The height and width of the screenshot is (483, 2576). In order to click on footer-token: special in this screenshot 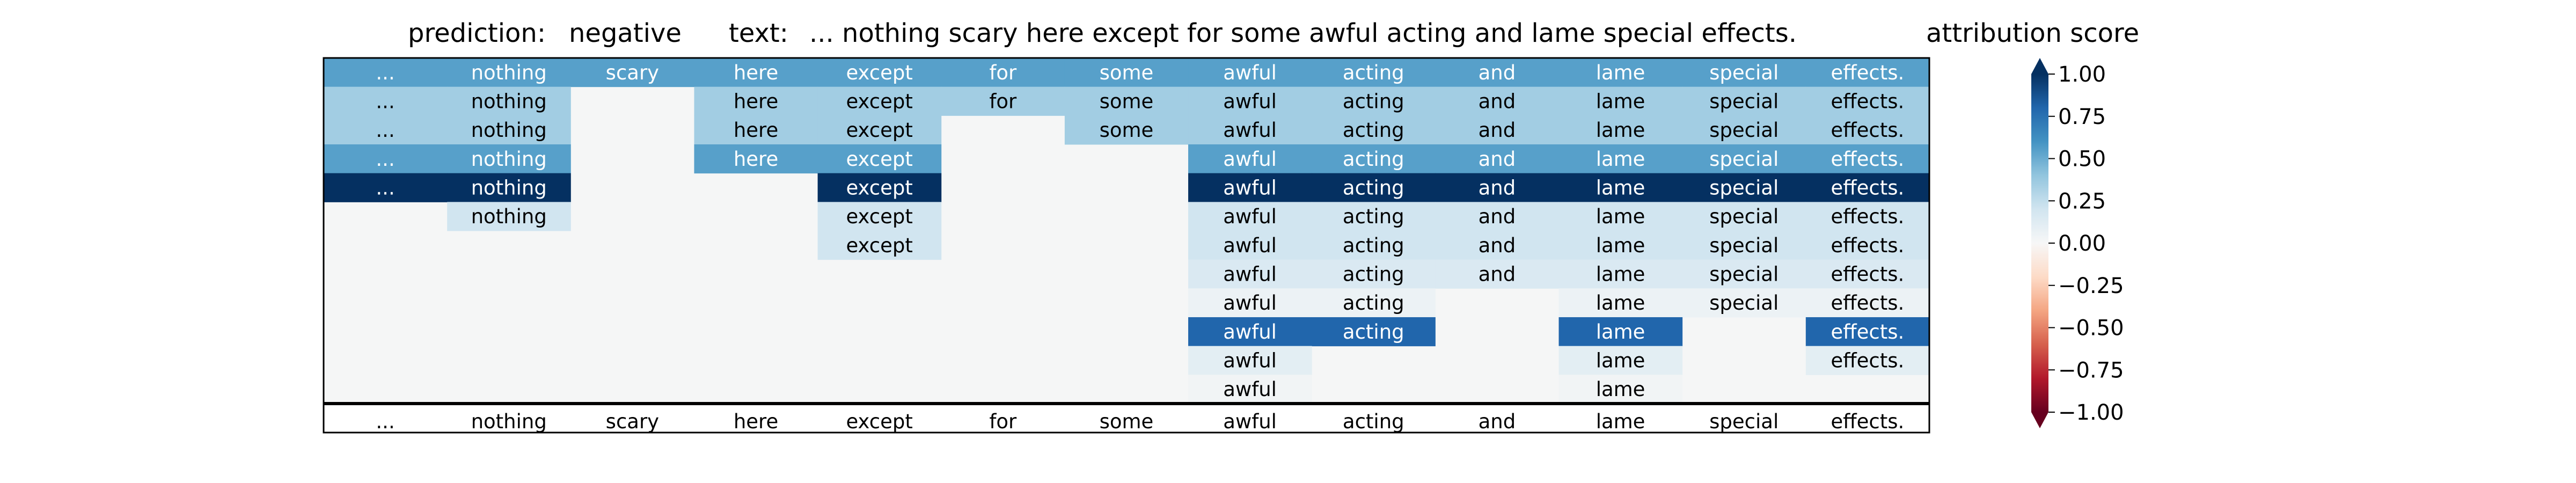, I will do `click(1744, 421)`.